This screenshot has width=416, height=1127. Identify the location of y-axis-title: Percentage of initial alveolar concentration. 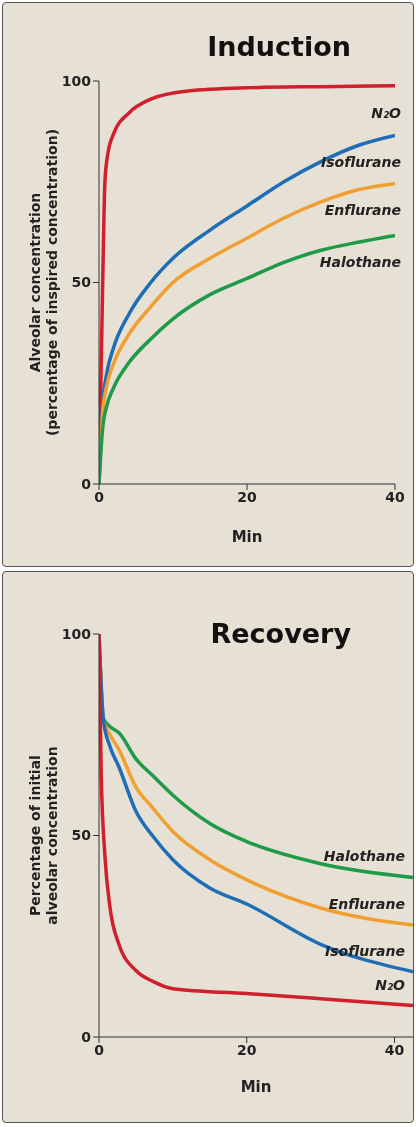
(43, 835).